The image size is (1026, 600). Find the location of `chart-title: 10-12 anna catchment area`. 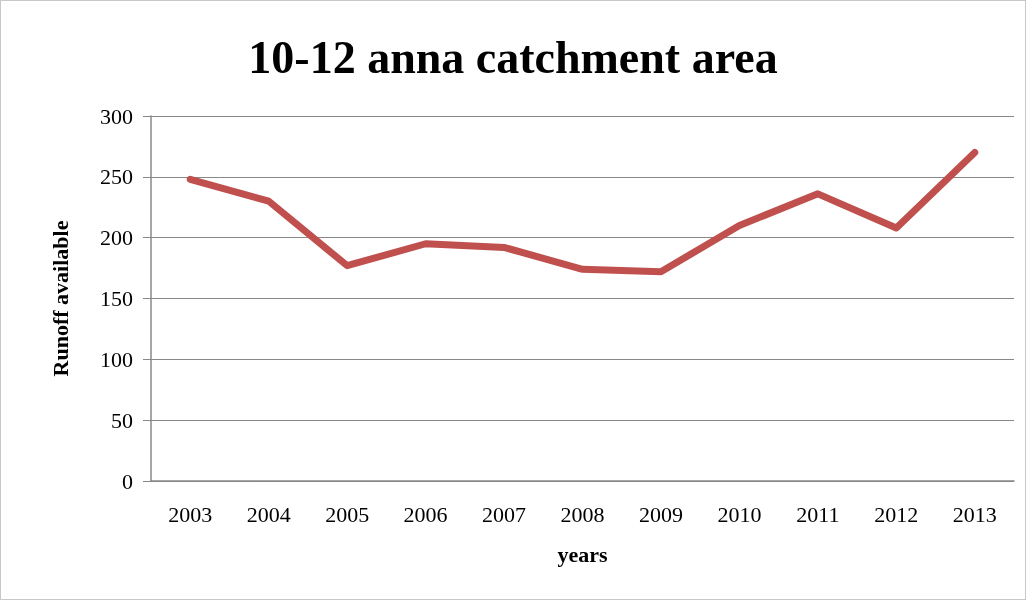

chart-title: 10-12 anna catchment area is located at coordinates (513, 57).